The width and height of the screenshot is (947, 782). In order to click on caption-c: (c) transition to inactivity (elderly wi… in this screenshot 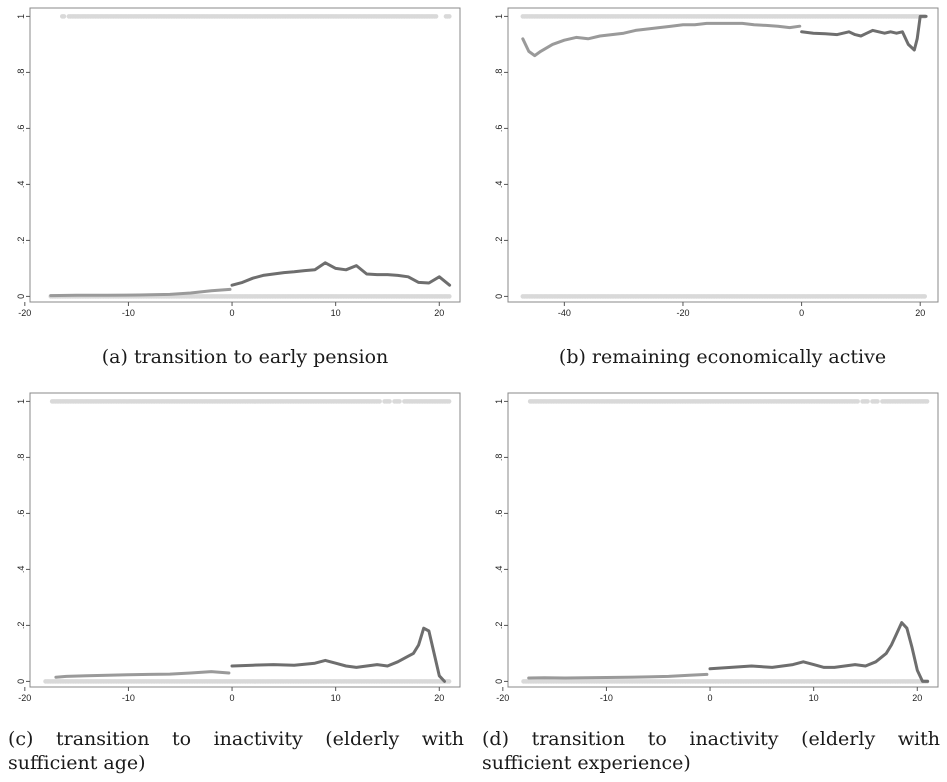, I will do `click(236, 751)`.